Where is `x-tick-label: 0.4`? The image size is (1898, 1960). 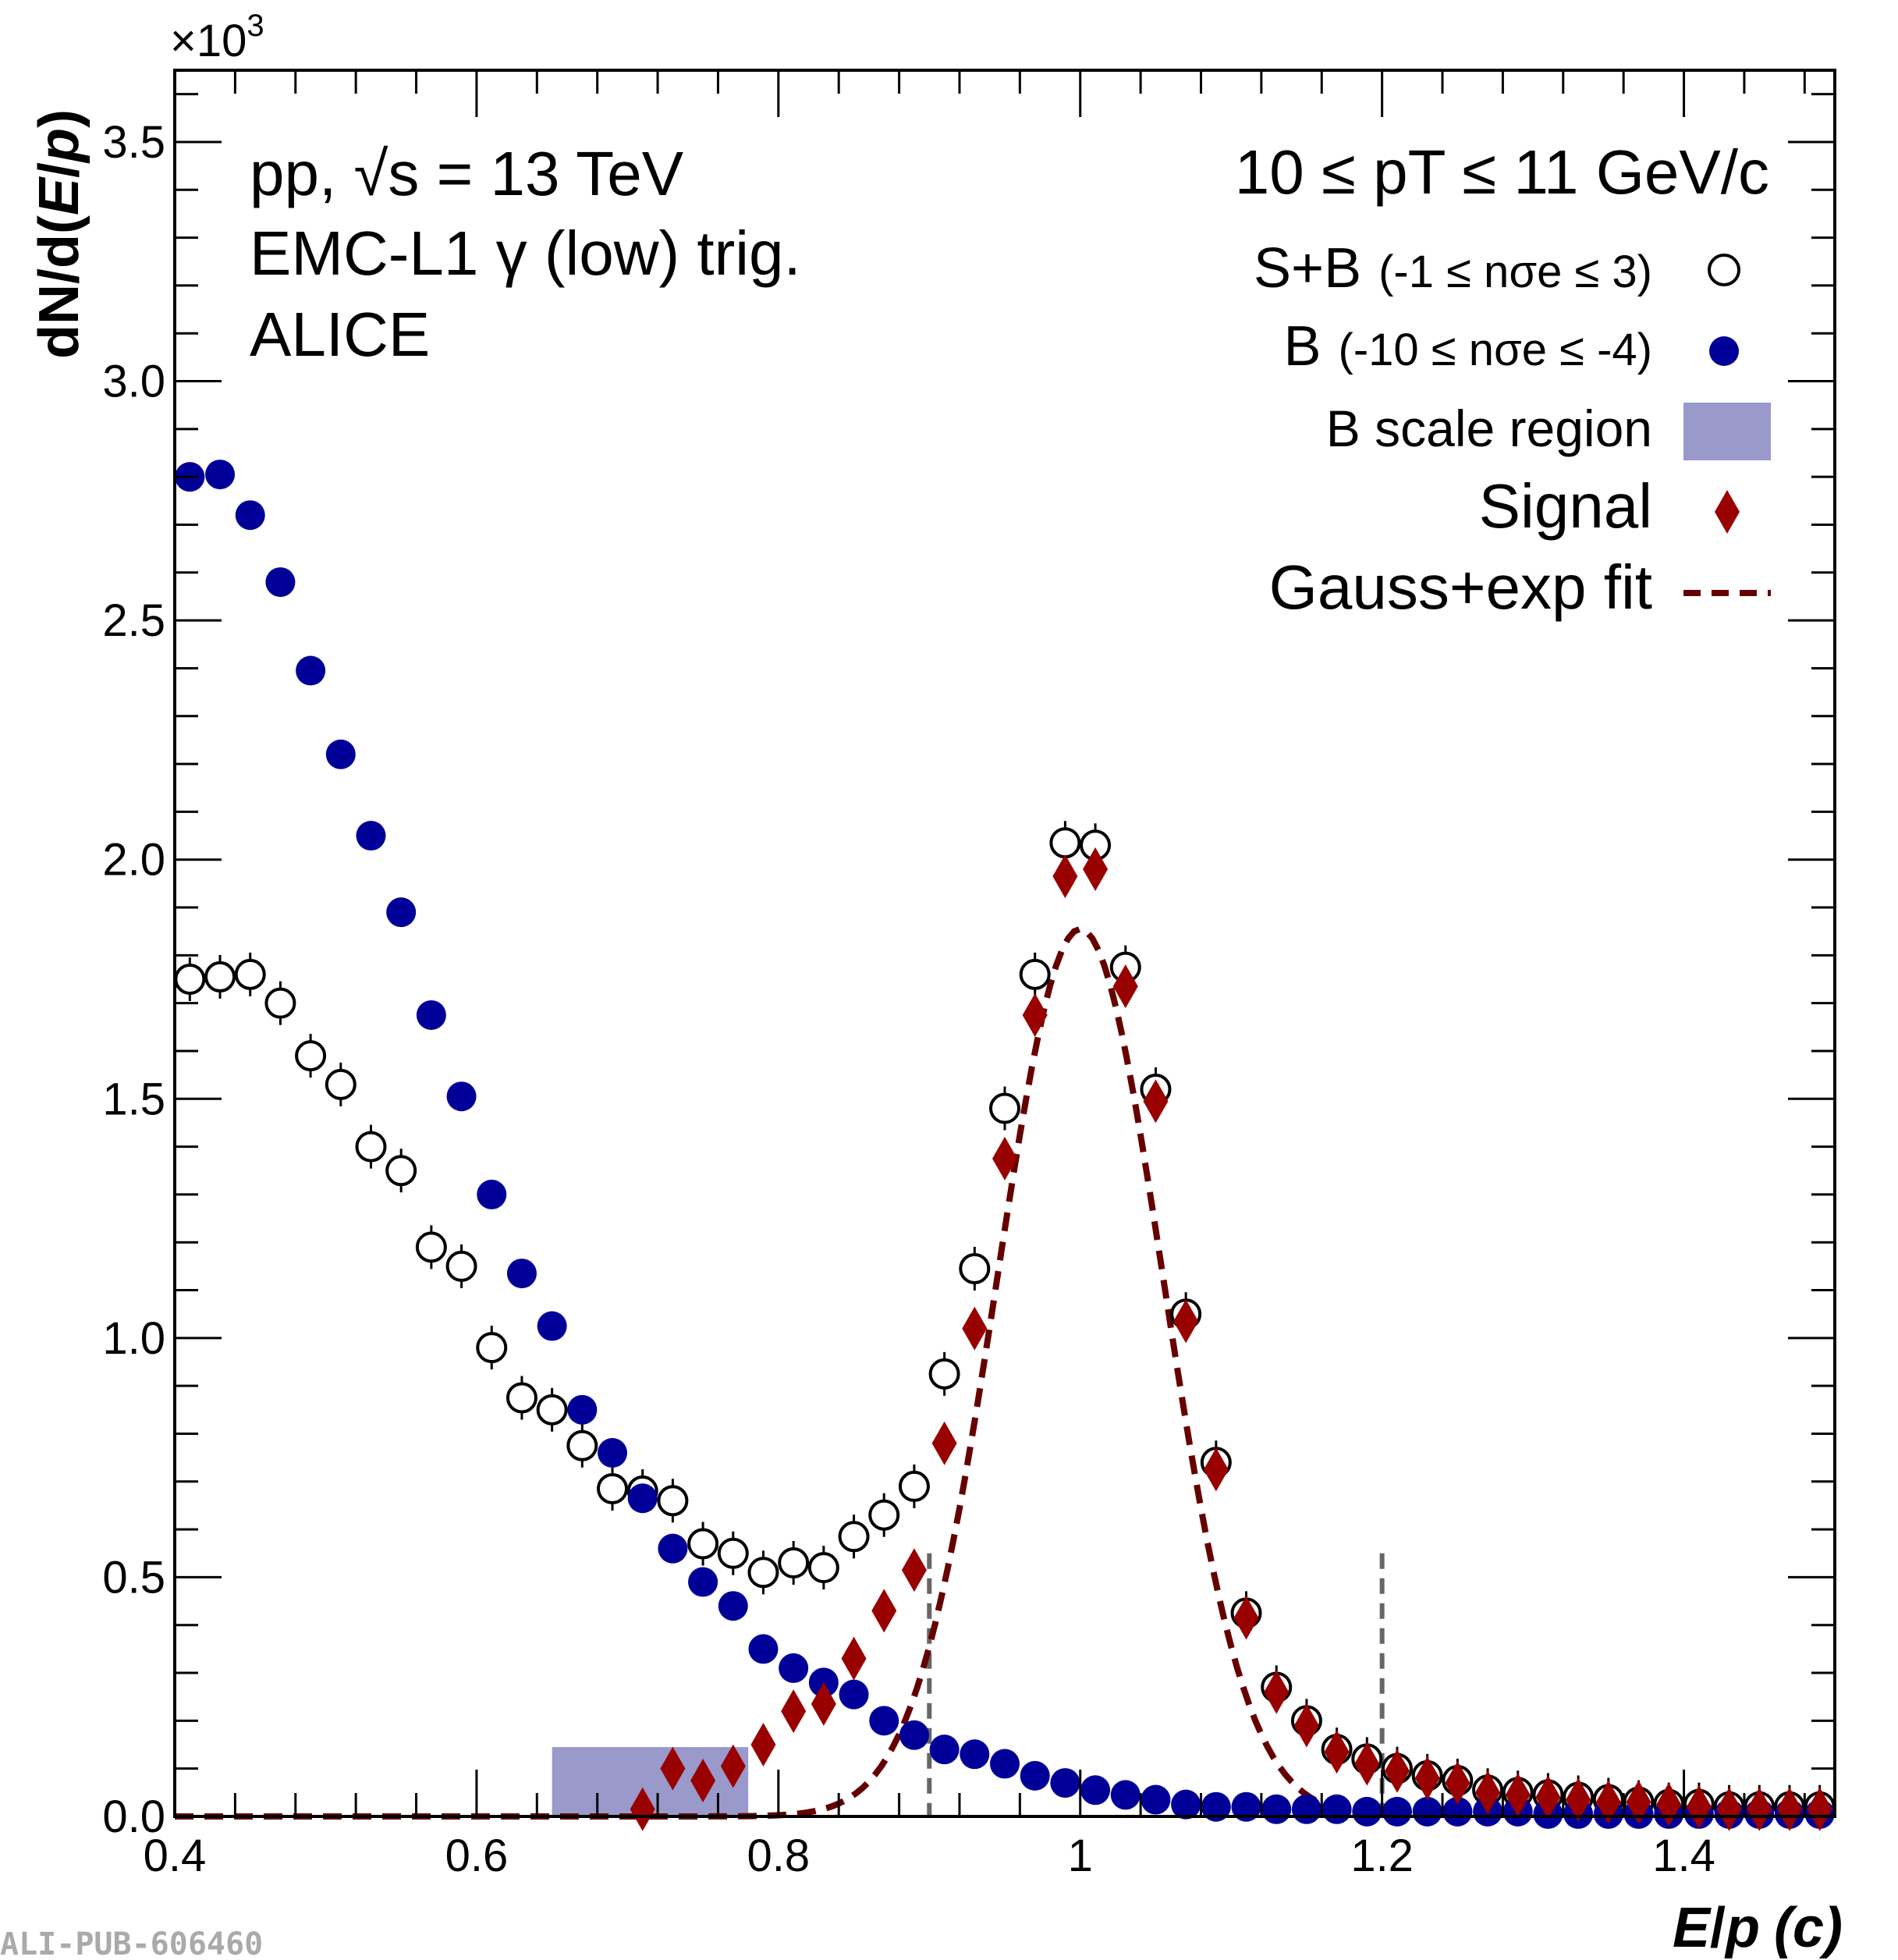 x-tick-label: 0.4 is located at coordinates (175, 1856).